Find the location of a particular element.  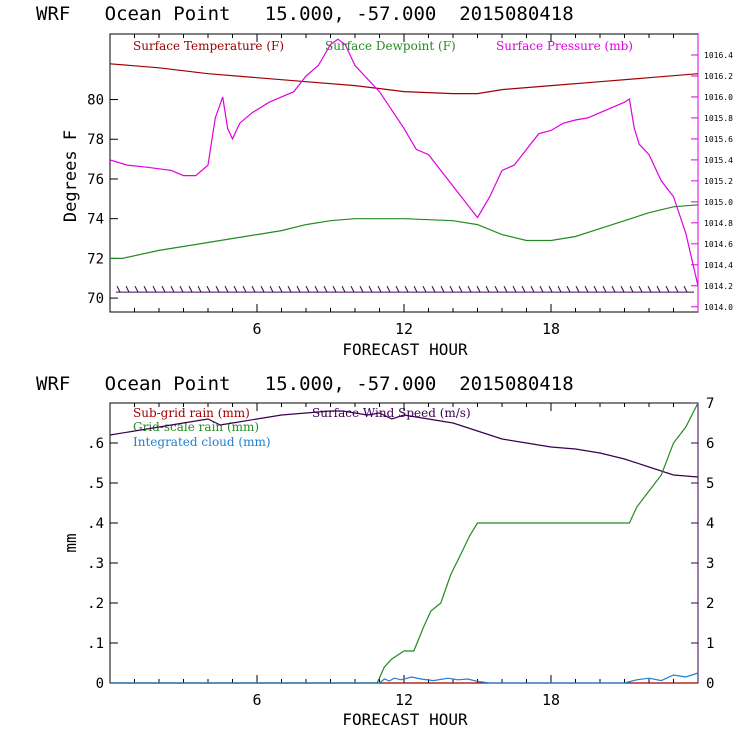

bottom-ytick-label: .1 is located at coordinates (95, 644).